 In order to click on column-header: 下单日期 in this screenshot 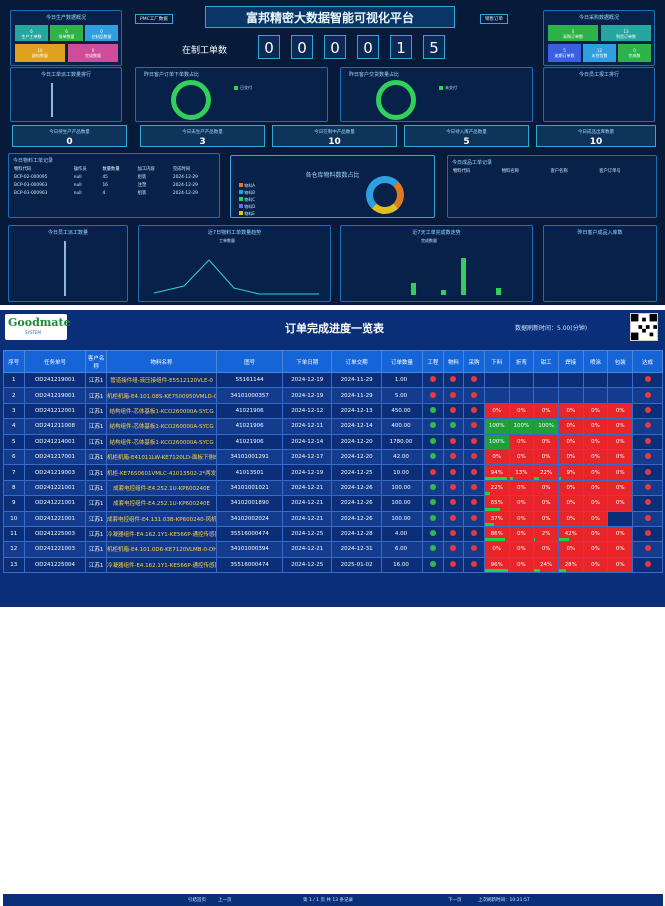, I will do `click(307, 362)`.